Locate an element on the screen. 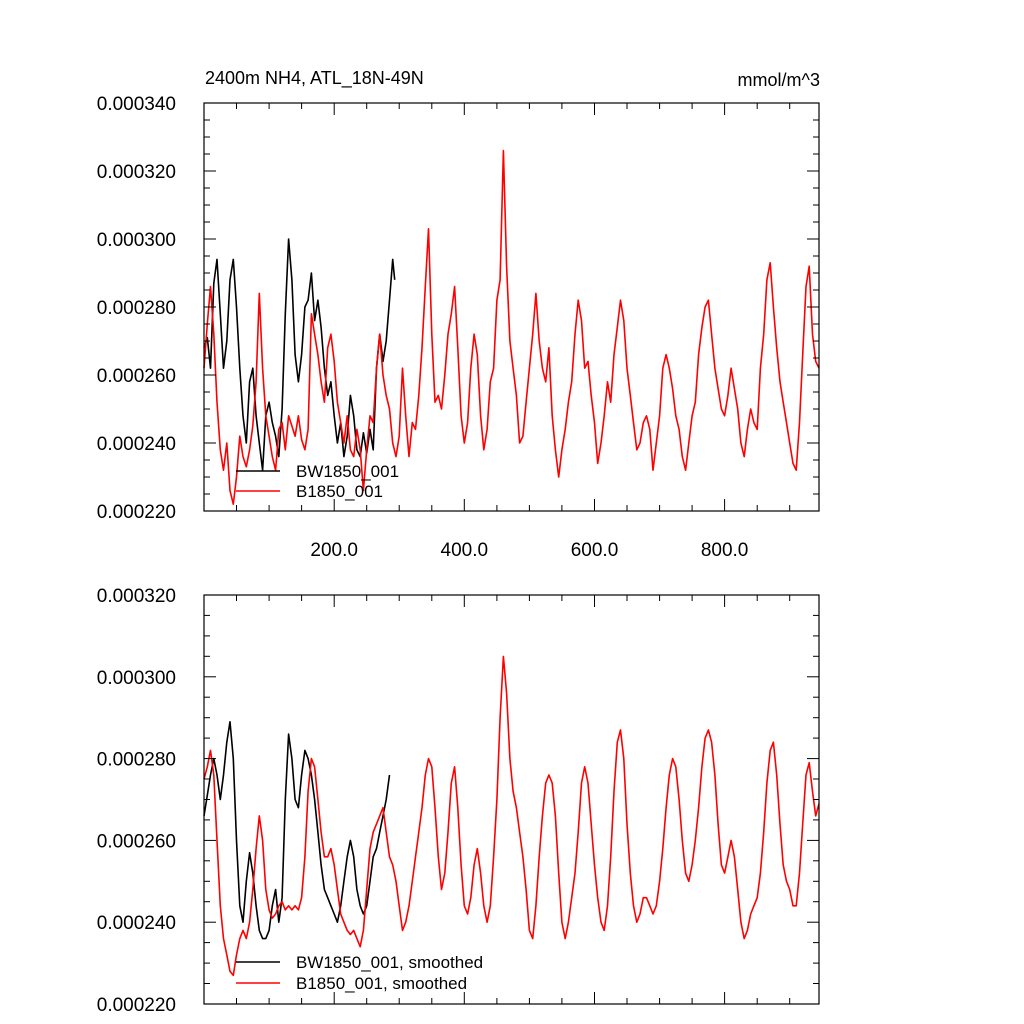 This screenshot has height=1024, width=1024. top-x-tick-label: 600.0 is located at coordinates (595, 550).